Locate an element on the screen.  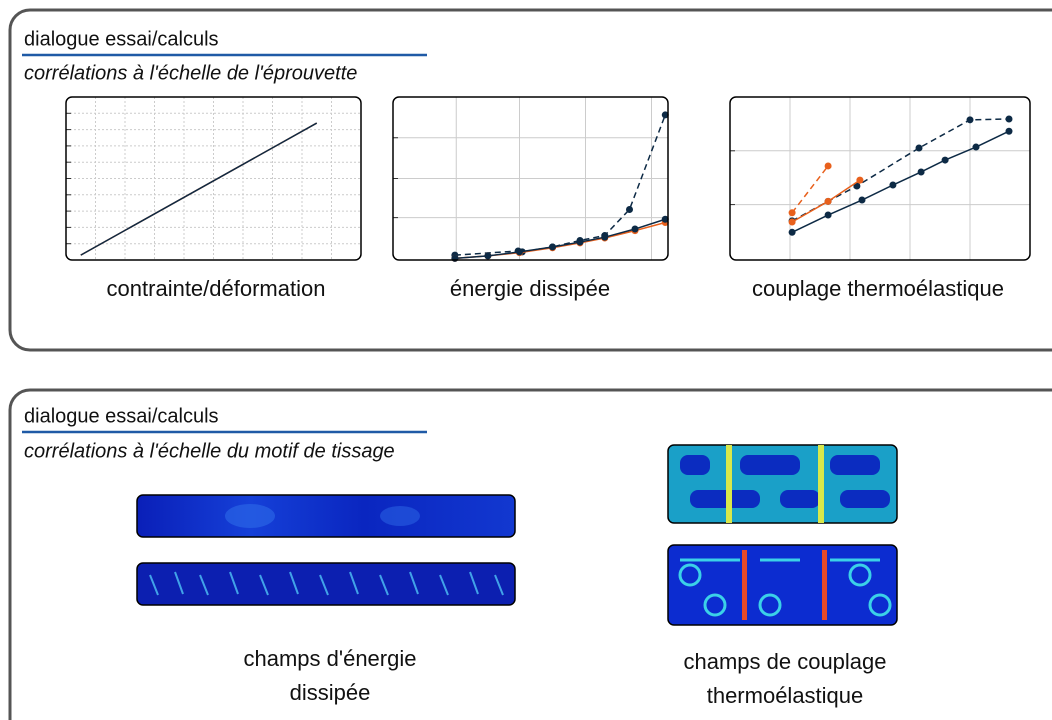
image-caption: thermoélastique is located at coordinates (785, 695).